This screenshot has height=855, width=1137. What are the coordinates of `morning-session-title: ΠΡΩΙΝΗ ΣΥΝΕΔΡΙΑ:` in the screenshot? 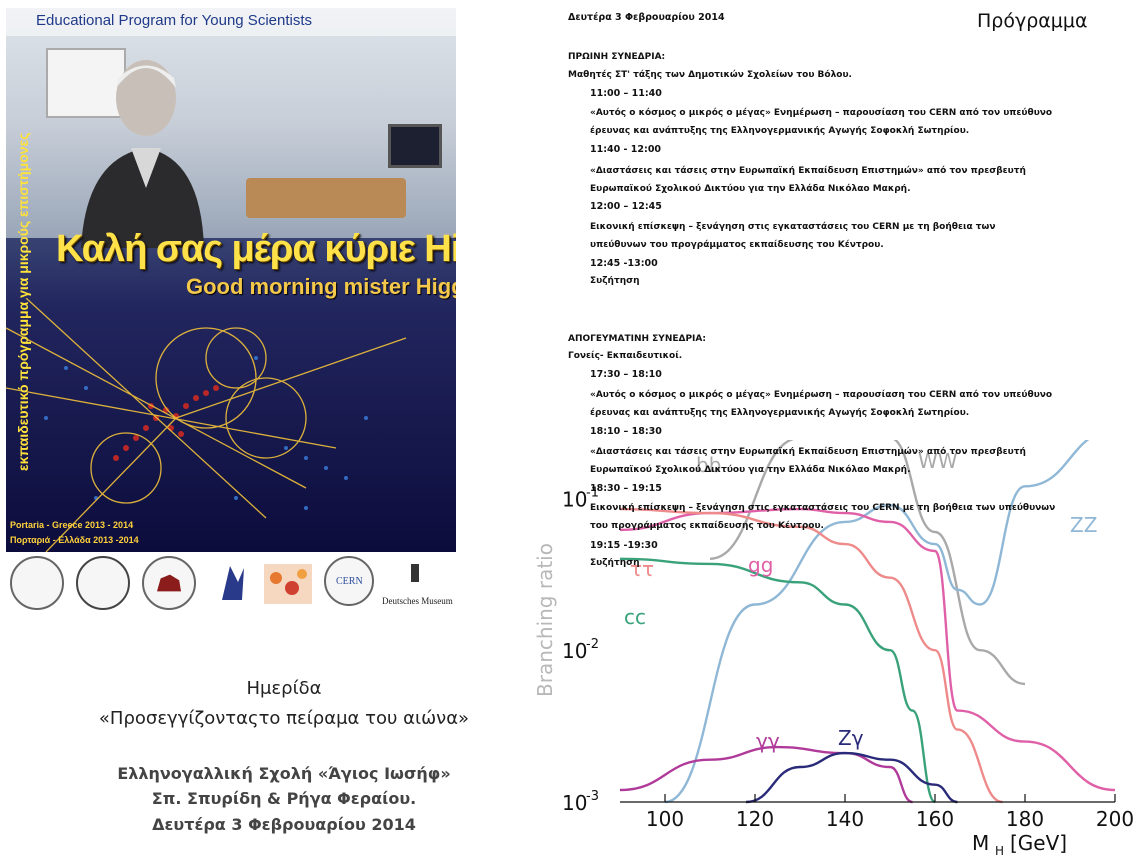 It's located at (617, 57).